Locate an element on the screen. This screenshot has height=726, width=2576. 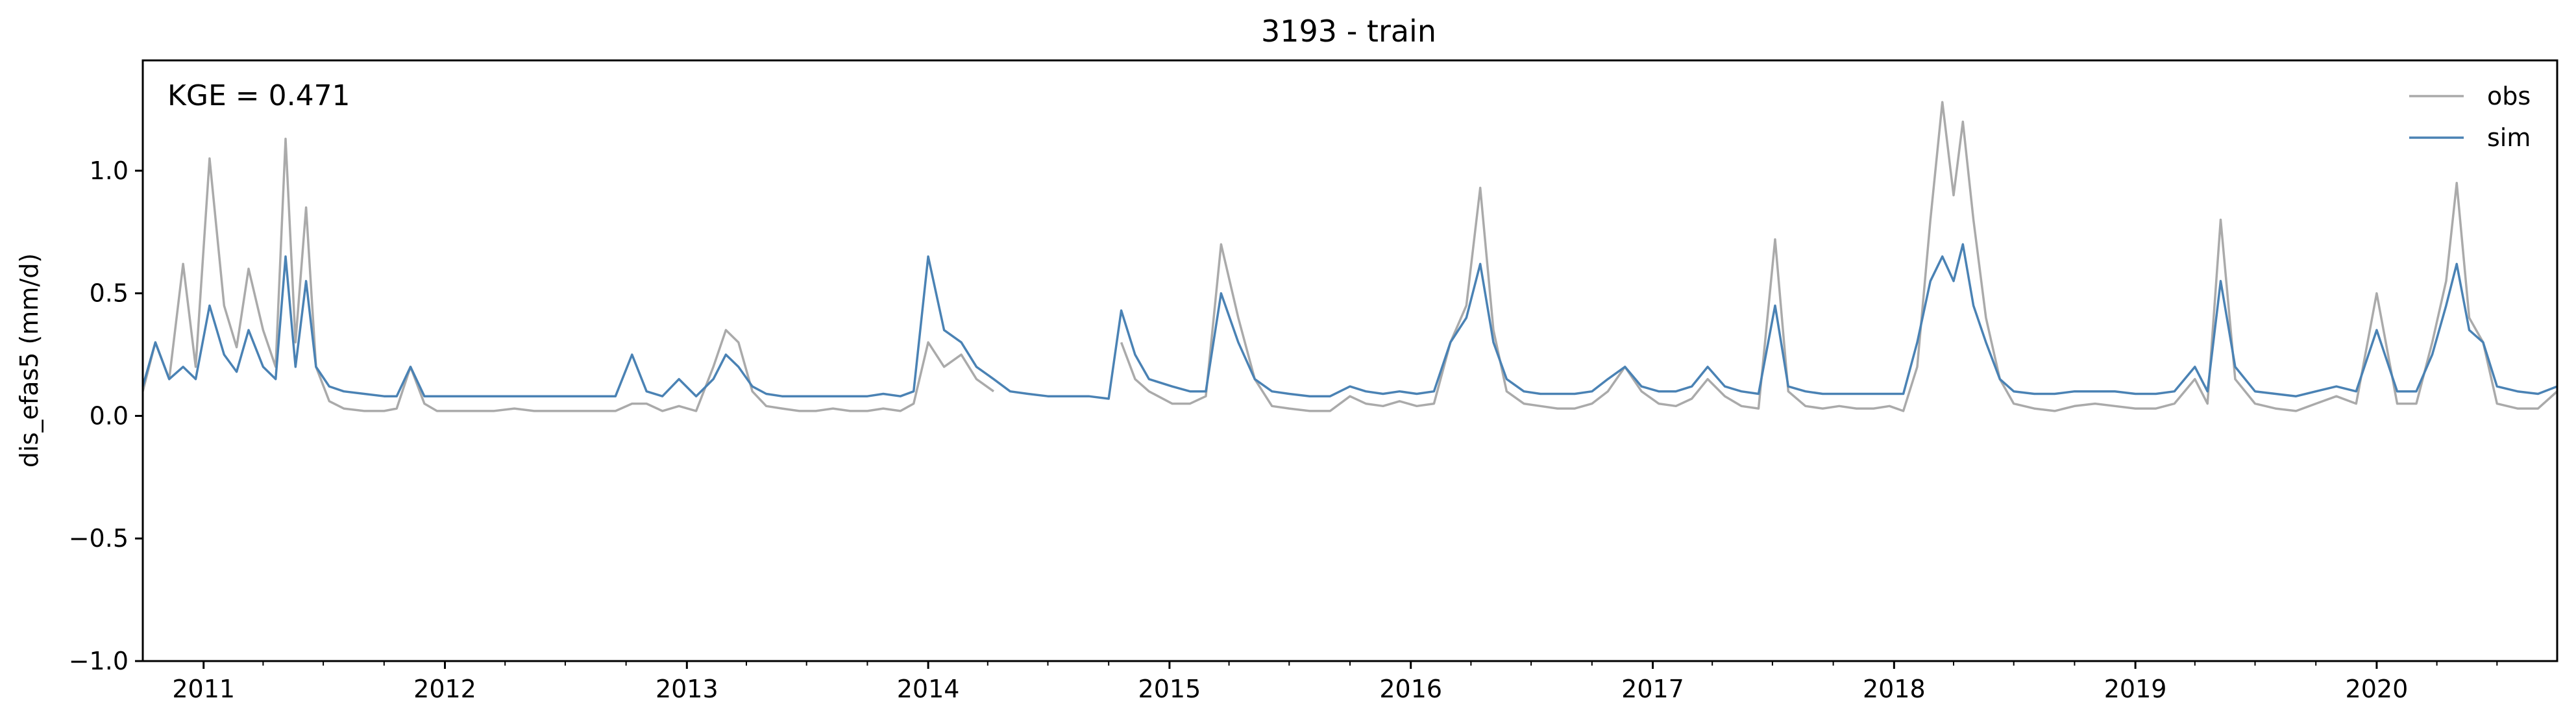
x-tick-label: 2011 is located at coordinates (203, 689).